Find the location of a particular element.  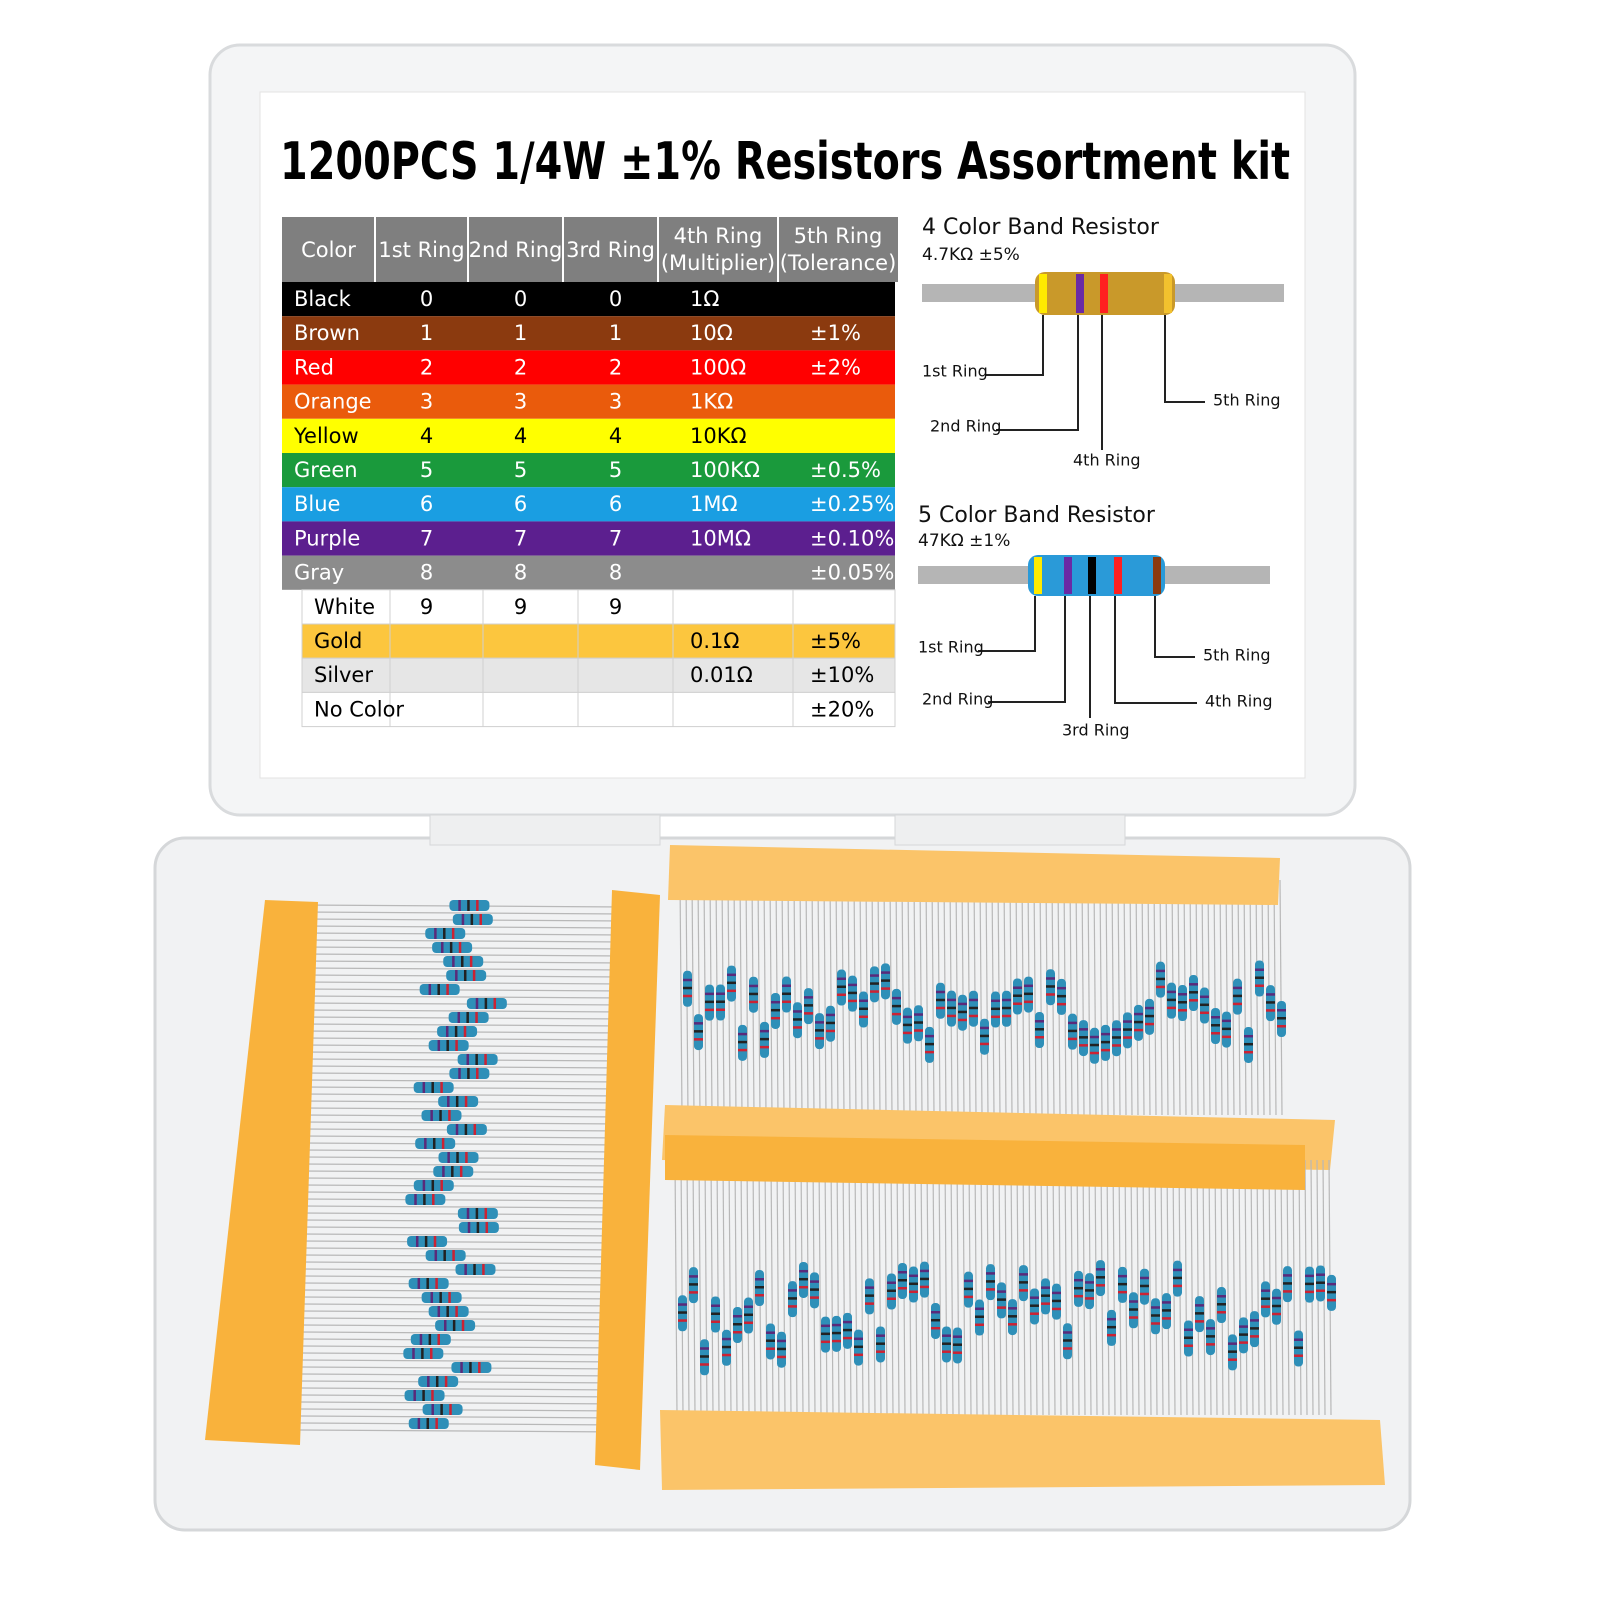

color-band is located at coordinates (1043, 293).